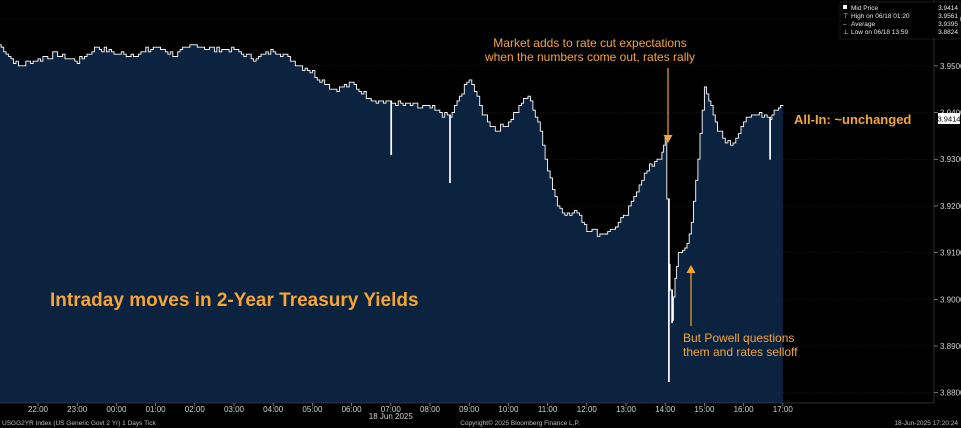 This screenshot has height=428, width=961. What do you see at coordinates (234, 300) in the screenshot?
I see `chart-title: Intraday moves in 2-Year Treasury Yields` at bounding box center [234, 300].